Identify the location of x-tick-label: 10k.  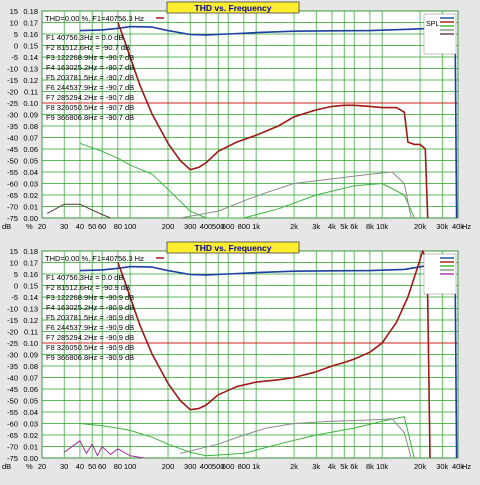
(382, 226).